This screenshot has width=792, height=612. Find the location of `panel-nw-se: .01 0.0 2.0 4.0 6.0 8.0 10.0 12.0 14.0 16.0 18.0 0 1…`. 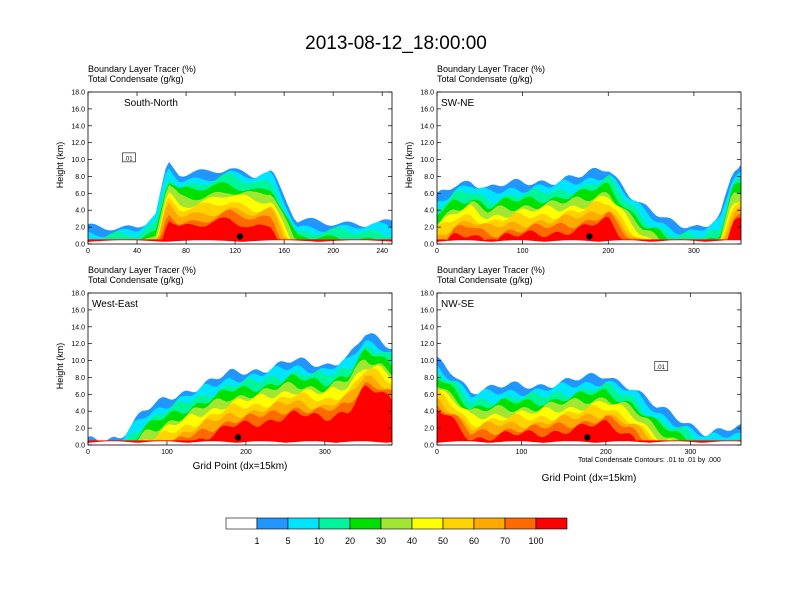

panel-nw-se: .01 0.0 2.0 4.0 6.0 8.0 10.0 12.0 14.0 16.0 18.0 0 1… is located at coordinates (581, 373).